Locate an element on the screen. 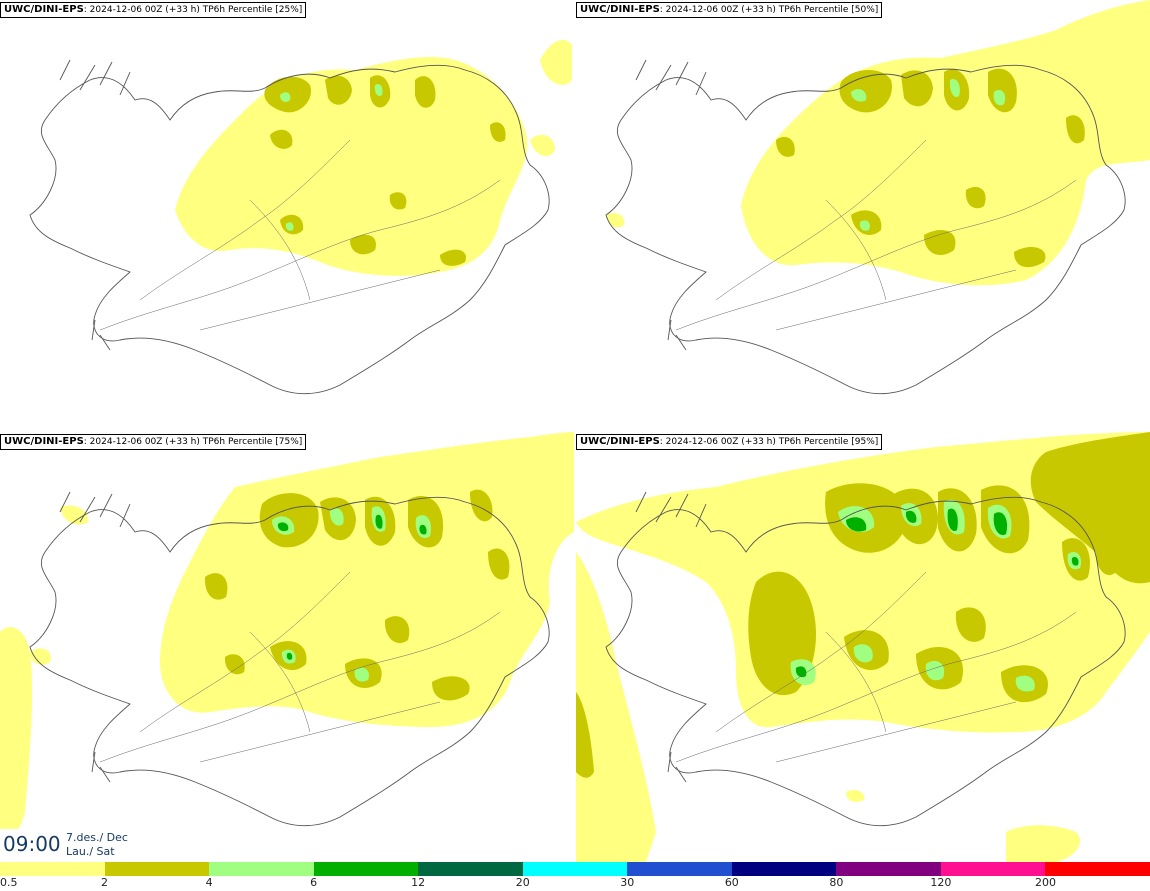  date-line-2: Lau./ Sat is located at coordinates (90, 851).